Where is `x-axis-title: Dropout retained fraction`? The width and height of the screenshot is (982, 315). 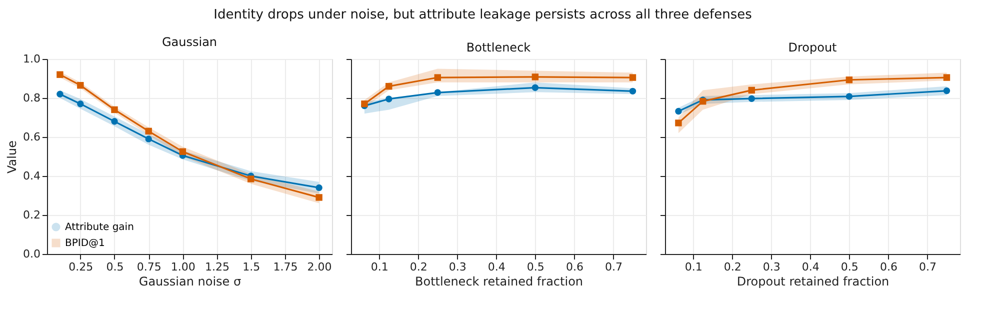 x-axis-title: Dropout retained fraction is located at coordinates (813, 281).